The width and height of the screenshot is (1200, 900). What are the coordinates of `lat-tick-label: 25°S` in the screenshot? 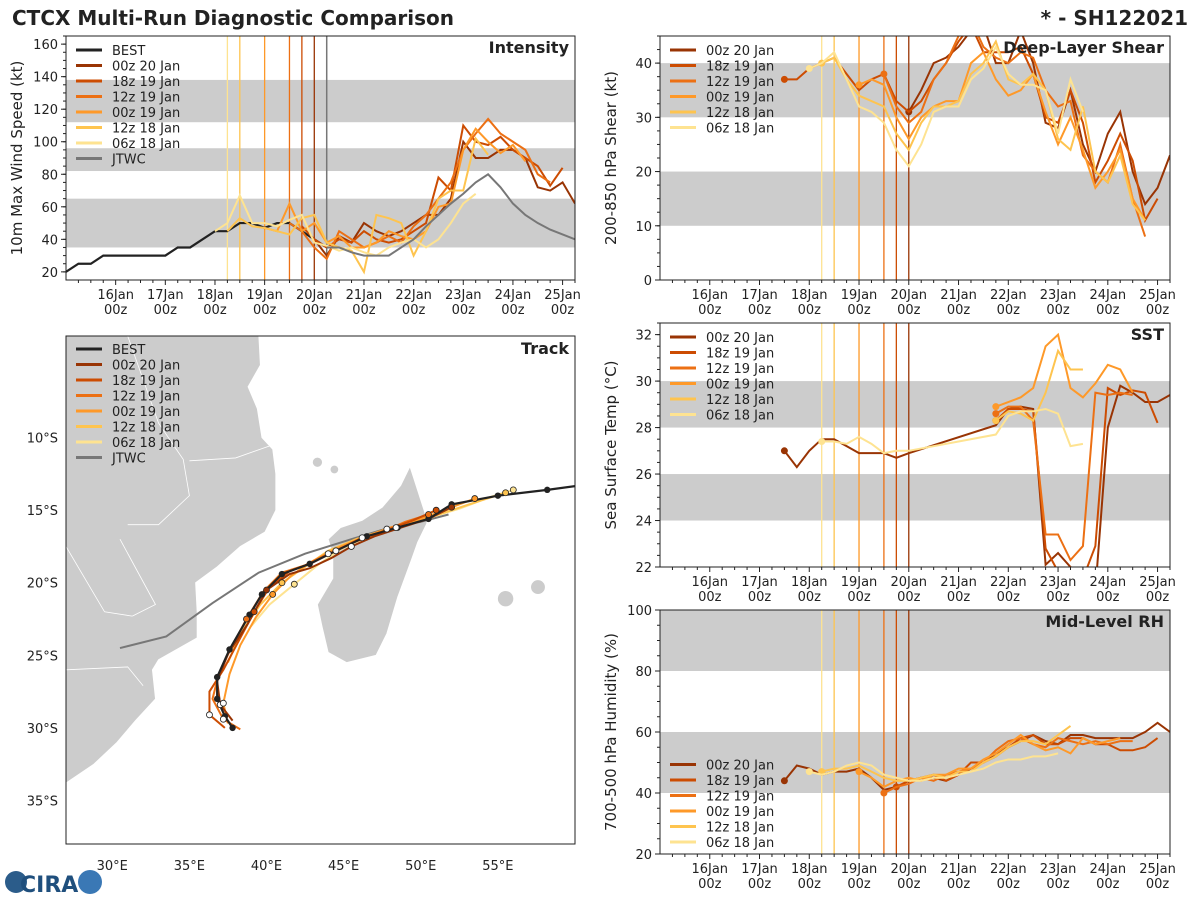 It's located at (42, 656).